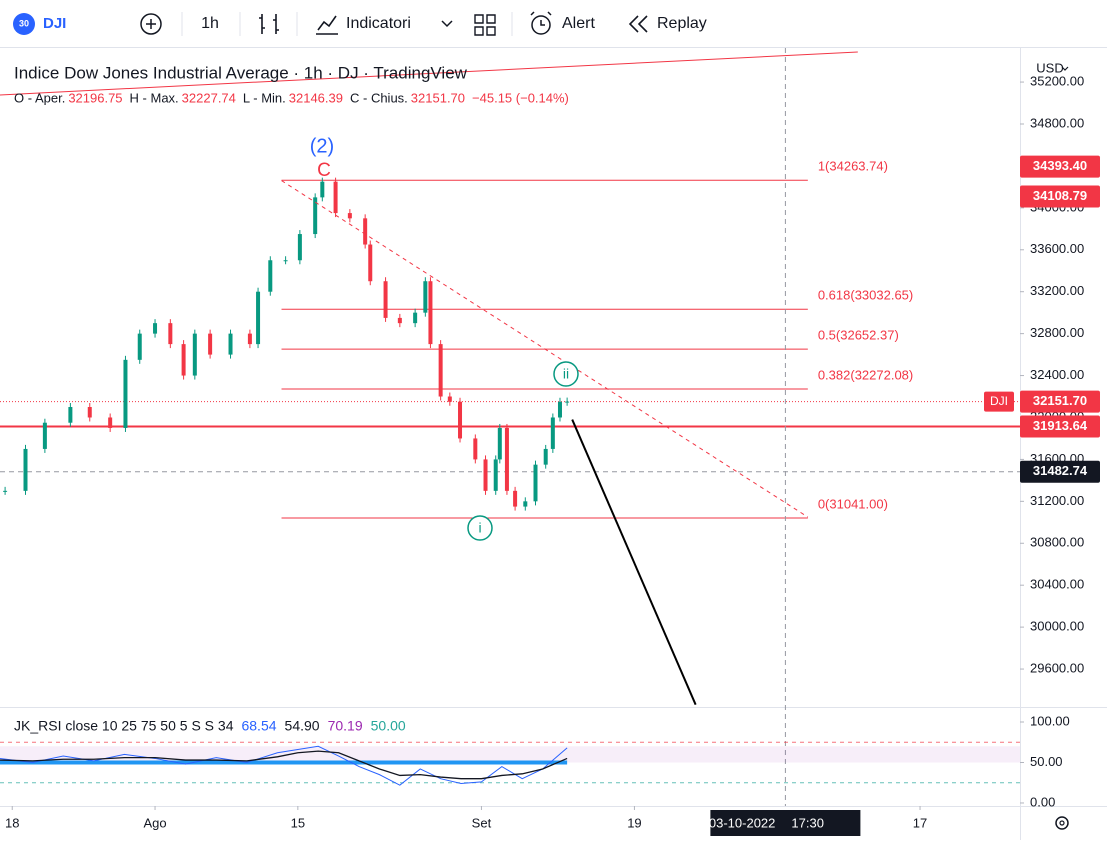  Describe the element at coordinates (1060, 425) in the screenshot. I see `resistance-label: 31913.64` at that location.